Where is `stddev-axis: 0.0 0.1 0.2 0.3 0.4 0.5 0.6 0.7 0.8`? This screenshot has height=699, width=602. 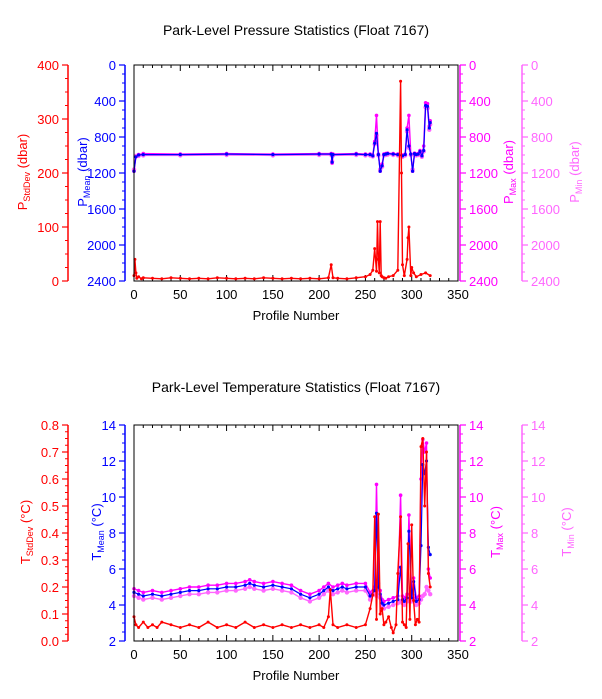
stddev-axis: 0.0 0.1 0.2 0.3 0.4 0.5 0.6 0.7 0.8 is located at coordinates (55, 533).